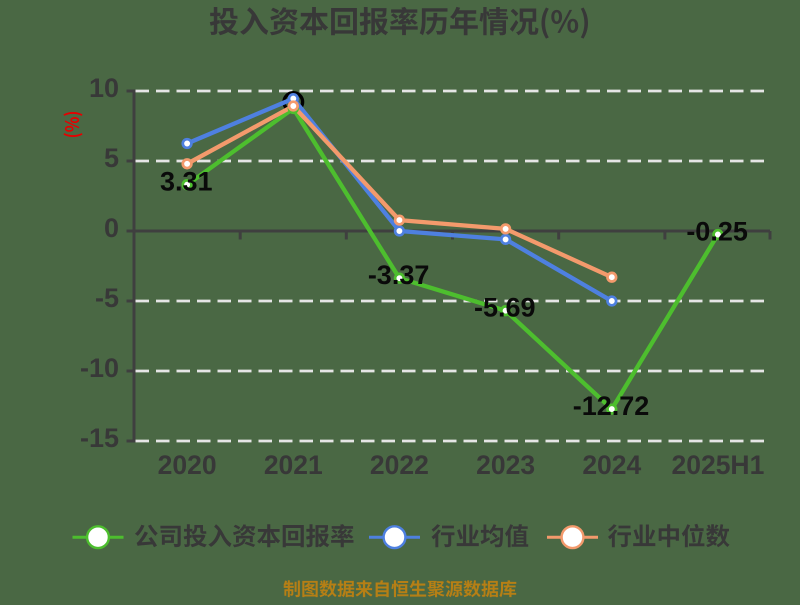 The width and height of the screenshot is (800, 605). Describe the element at coordinates (293, 465) in the screenshot. I see `svg-text: 2021` at that location.